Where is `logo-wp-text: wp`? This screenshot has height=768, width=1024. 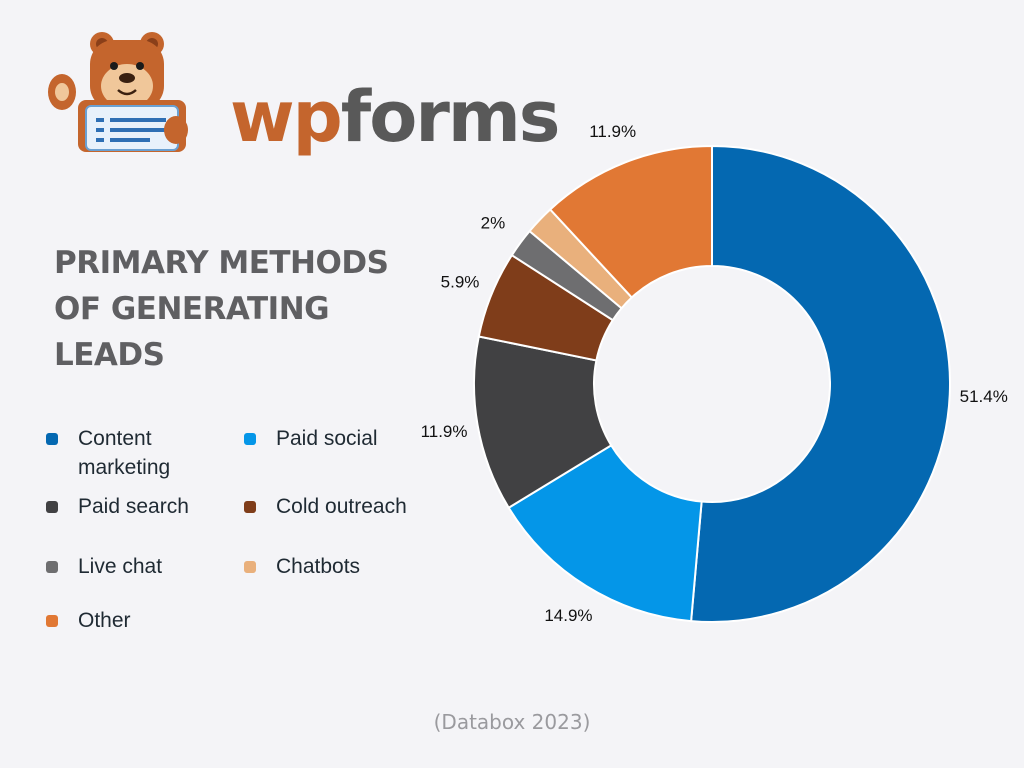 logo-wp-text: wp is located at coordinates (286, 117).